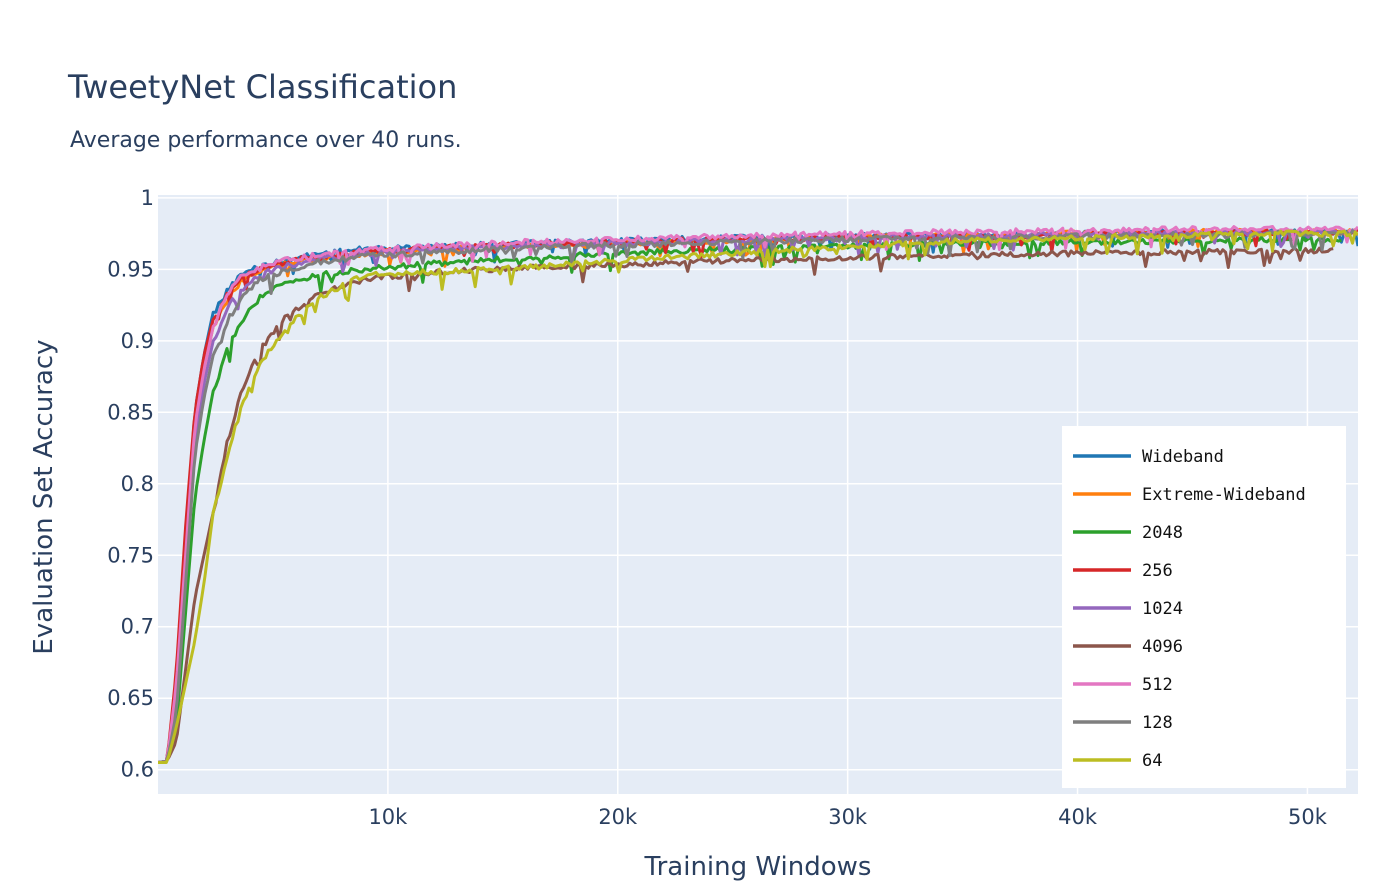 This screenshot has height=896, width=1396. I want to click on y-tick-label: 0.75, so click(130, 555).